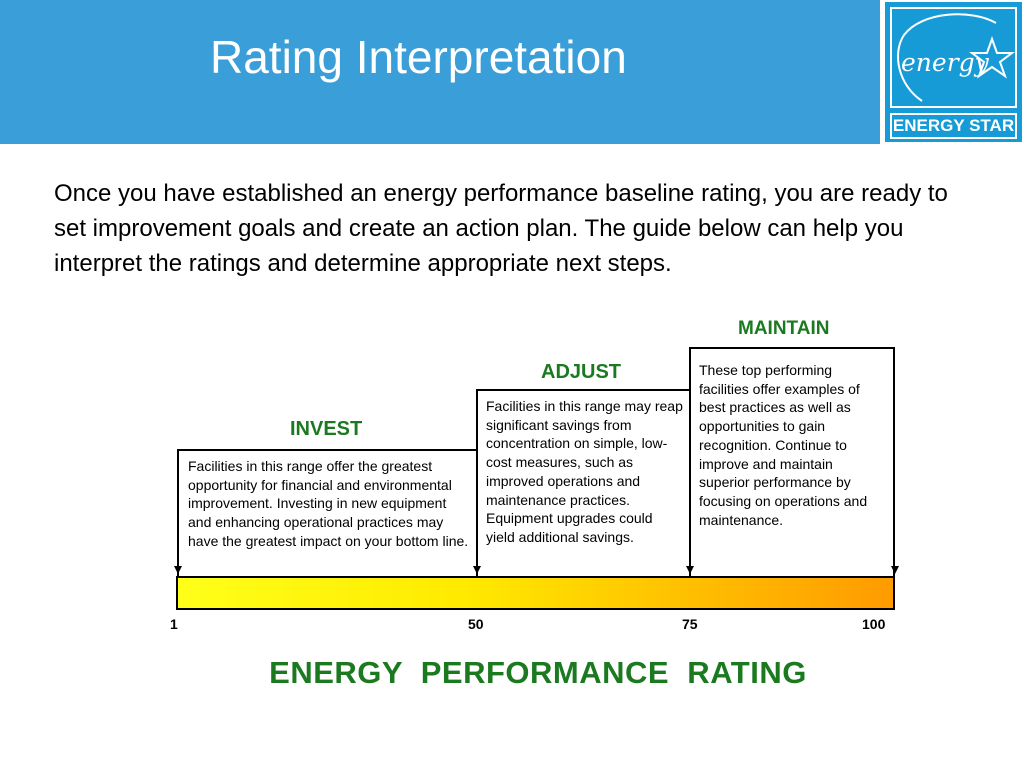  Describe the element at coordinates (535, 593) in the screenshot. I see `rating-scale-bar` at that location.